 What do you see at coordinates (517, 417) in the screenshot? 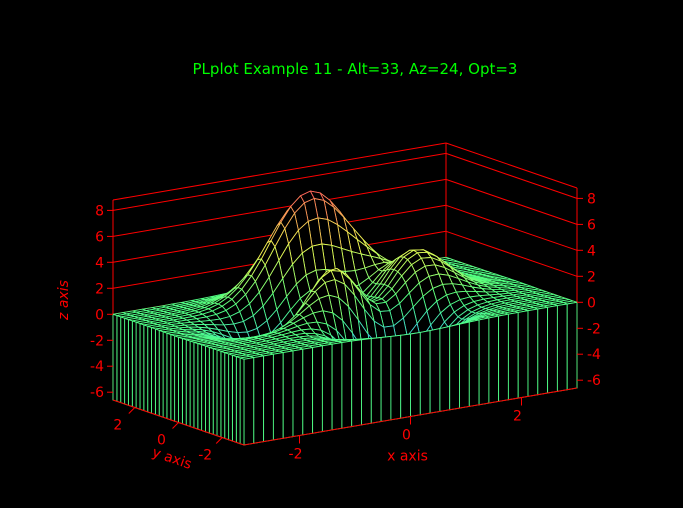
I see `x-tick-label: 2` at bounding box center [517, 417].